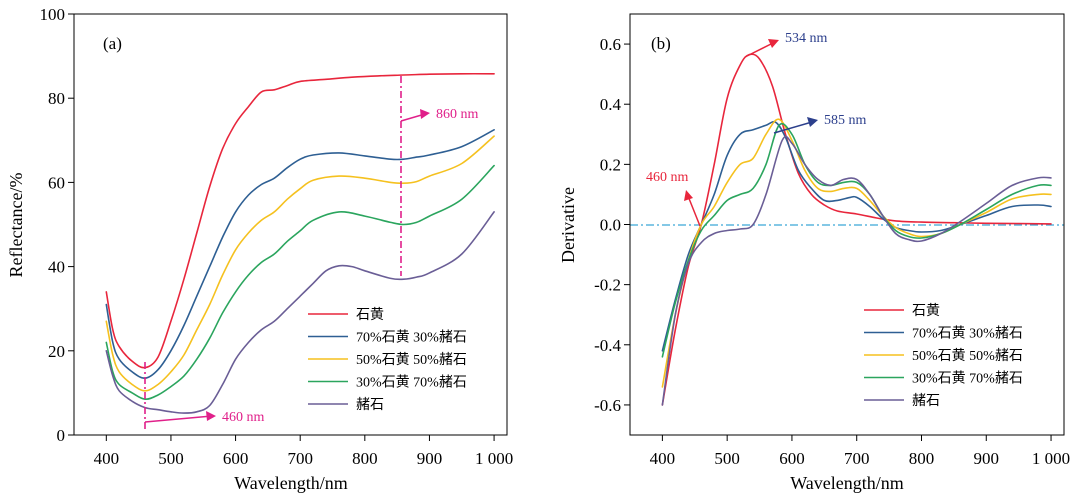 The width and height of the screenshot is (1080, 496). What do you see at coordinates (773, 43) in the screenshot?
I see `arrow-534-head` at bounding box center [773, 43].